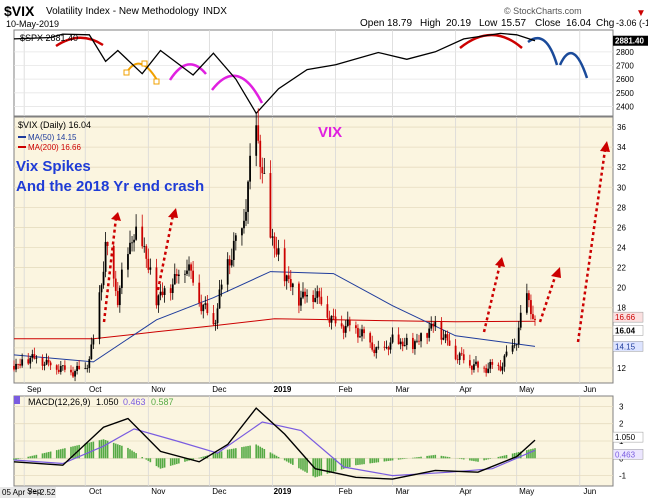 The height and width of the screenshot is (498, 648). Describe the element at coordinates (621, 247) in the screenshot. I see `vix-tick-label: 24` at that location.